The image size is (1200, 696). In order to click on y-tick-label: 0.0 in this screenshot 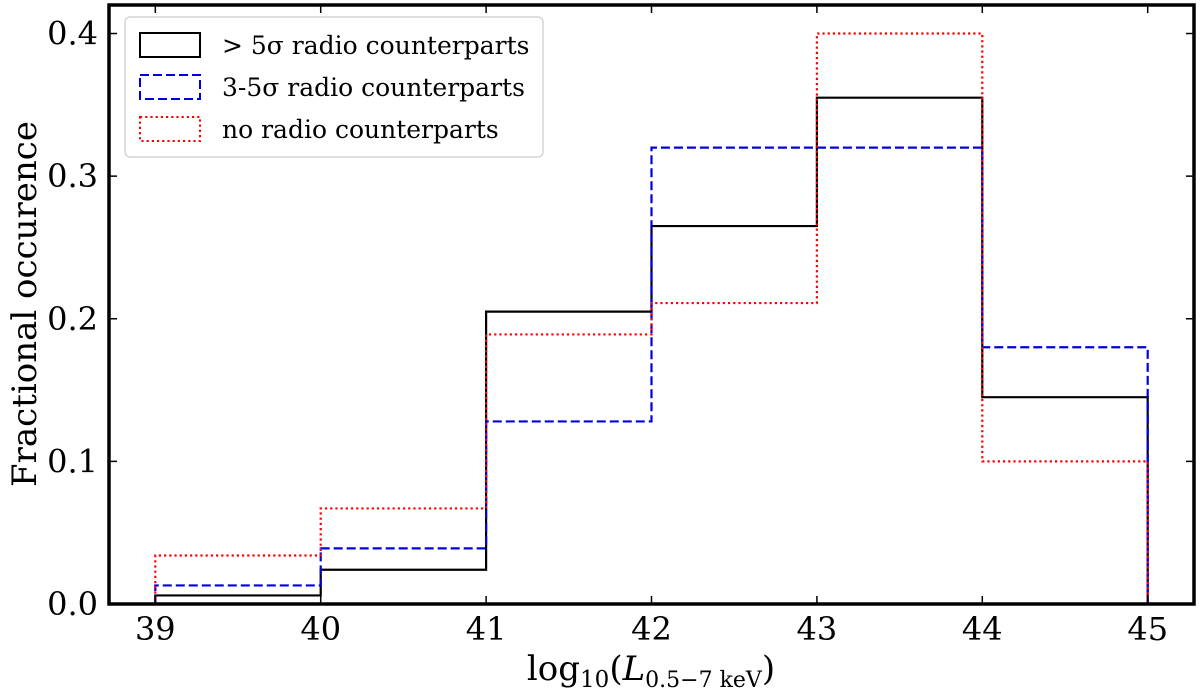, I will do `click(72, 604)`.